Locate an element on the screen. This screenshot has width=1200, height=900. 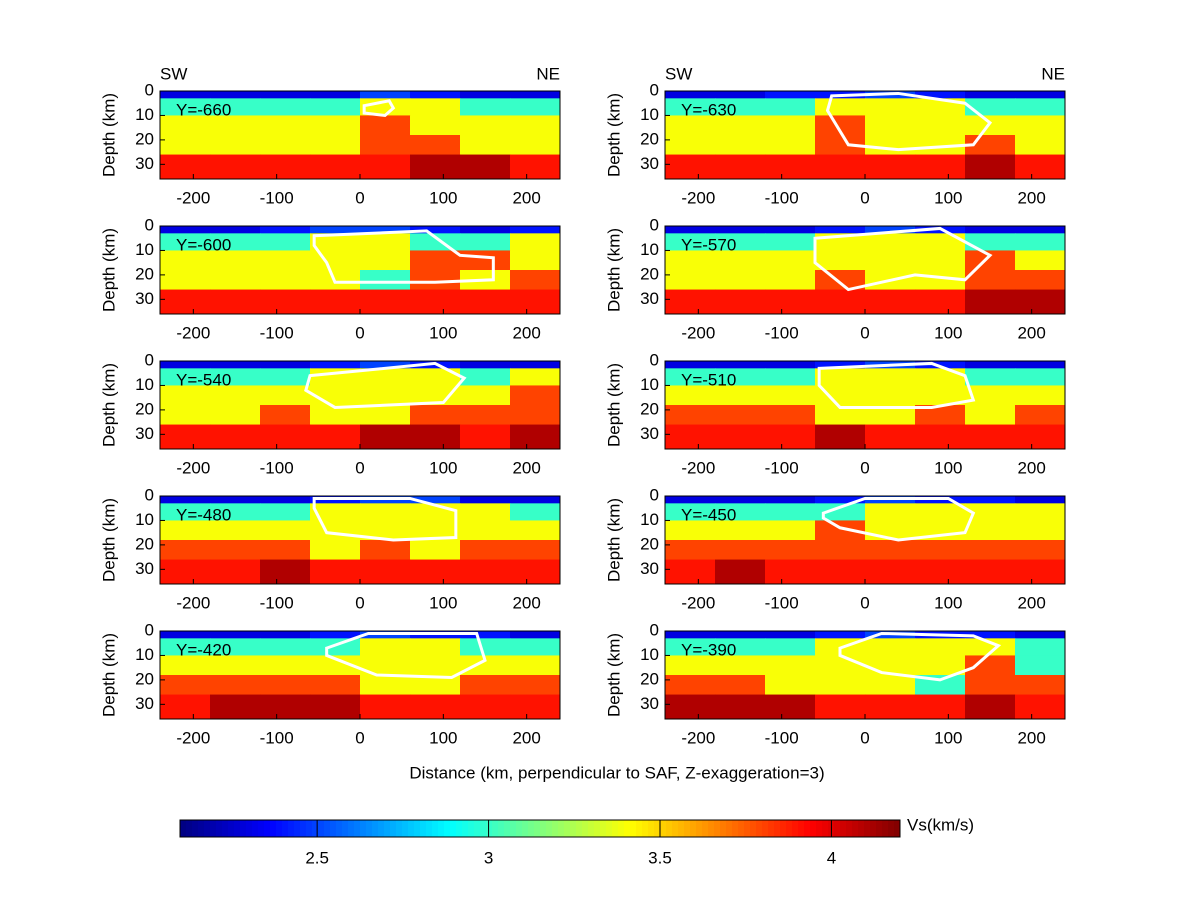
panel-label: Y=-480 is located at coordinates (203, 514).